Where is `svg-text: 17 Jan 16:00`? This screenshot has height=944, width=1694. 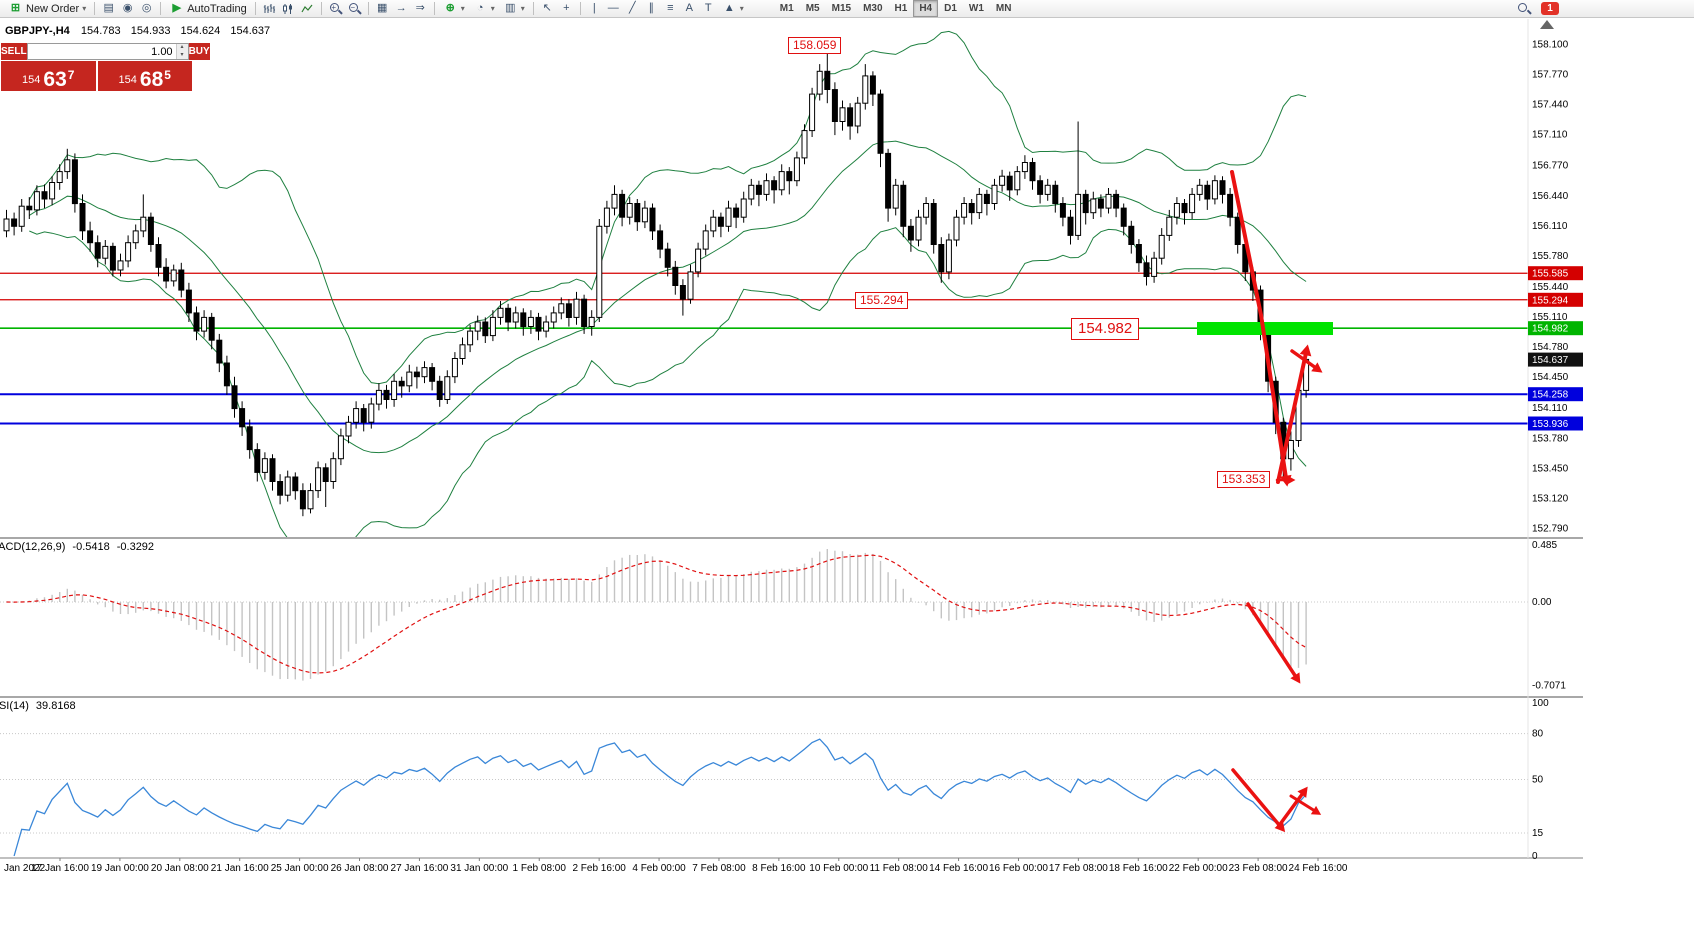
svg-text: 17 Jan 16:00 is located at coordinates (60, 868).